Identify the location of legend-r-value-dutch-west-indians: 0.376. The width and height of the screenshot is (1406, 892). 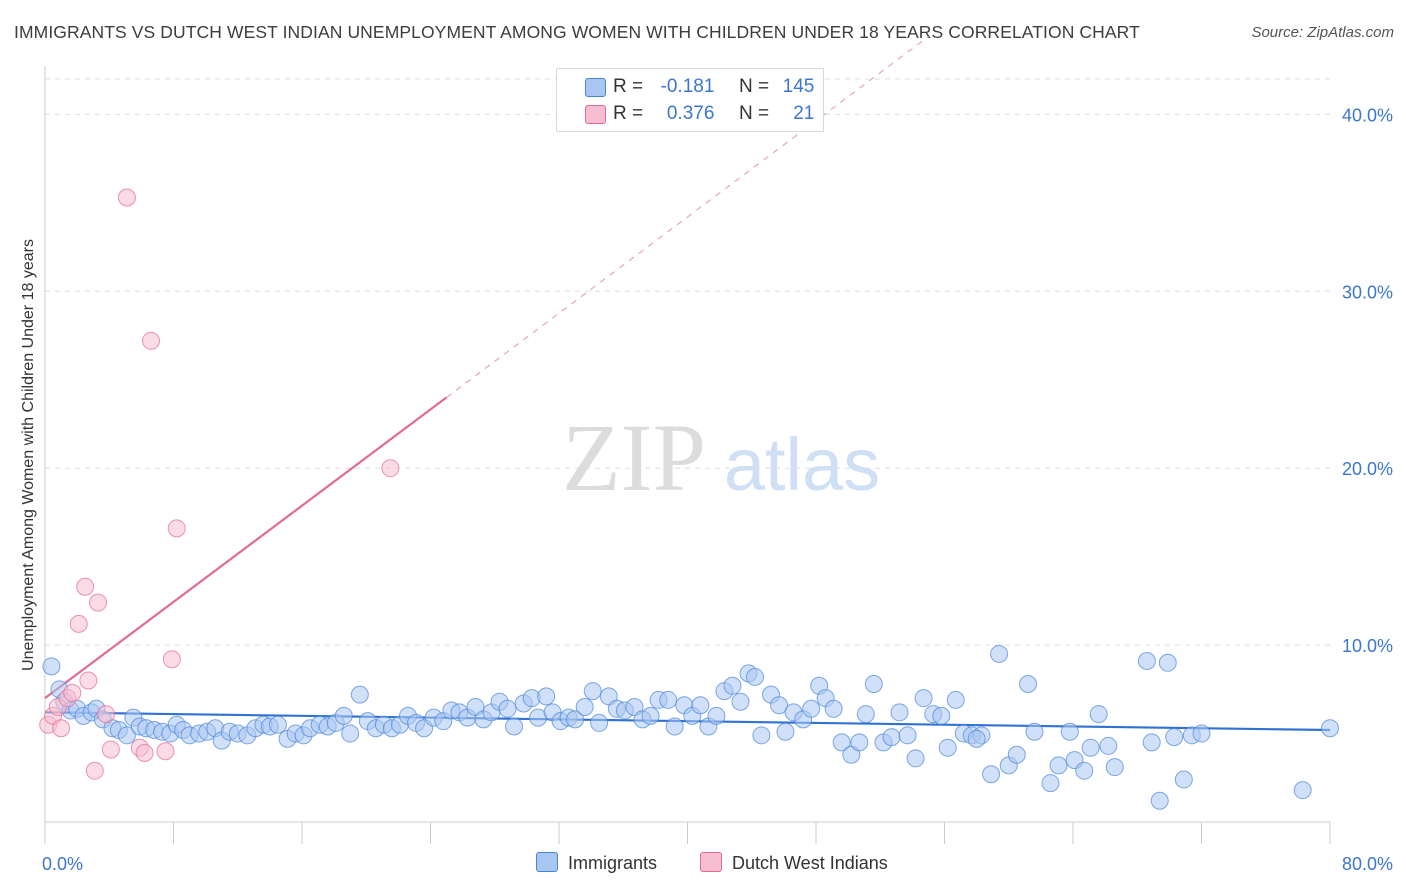
(690, 113).